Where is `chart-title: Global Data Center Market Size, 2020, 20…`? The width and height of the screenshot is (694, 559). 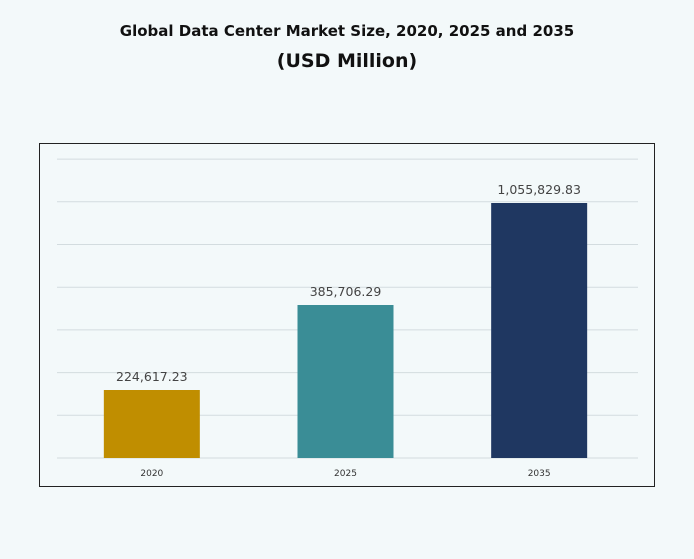
chart-title: Global Data Center Market Size, 2020, 20… is located at coordinates (347, 31).